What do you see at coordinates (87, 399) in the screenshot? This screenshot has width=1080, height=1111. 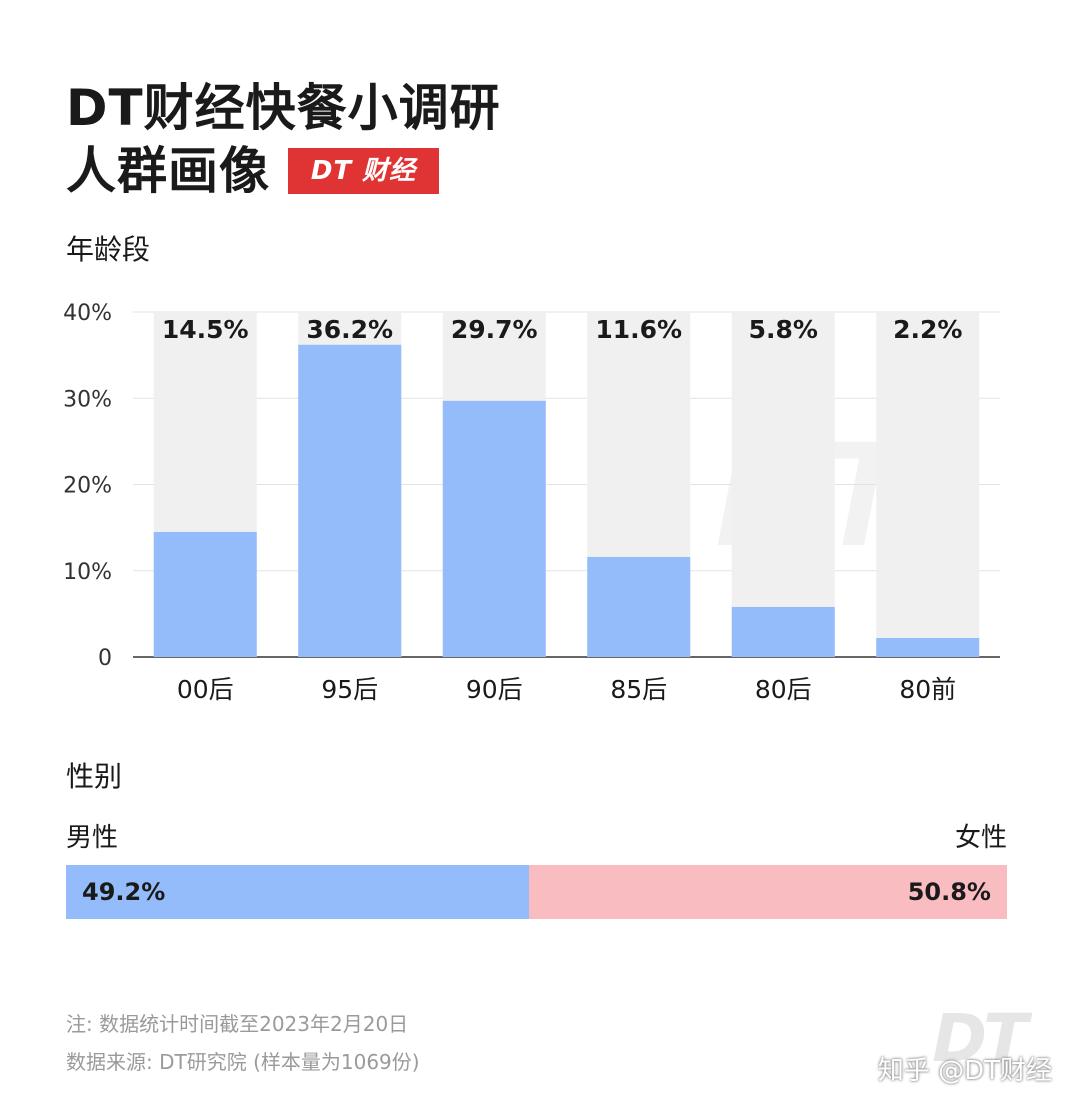 I see `y-tick-label: 30%` at bounding box center [87, 399].